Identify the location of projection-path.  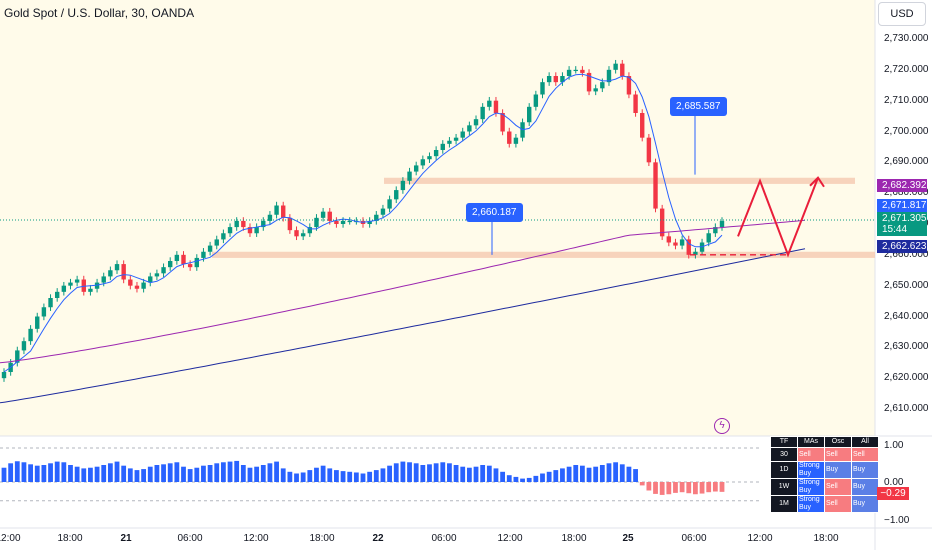
(778, 217).